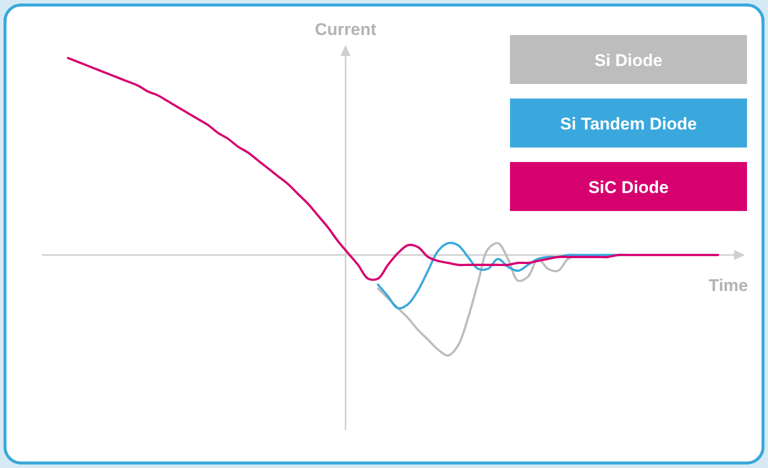  Describe the element at coordinates (628, 187) in the screenshot. I see `text: SiC Diode` at that location.